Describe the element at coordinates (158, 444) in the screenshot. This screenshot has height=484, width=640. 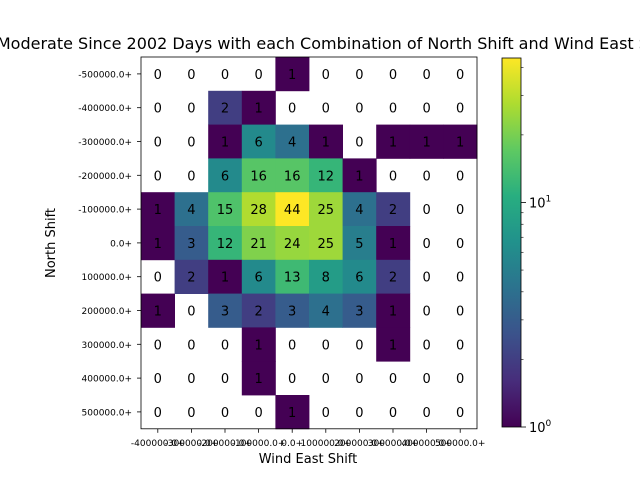
I see `x-tick-label: -400000.0+` at that location.